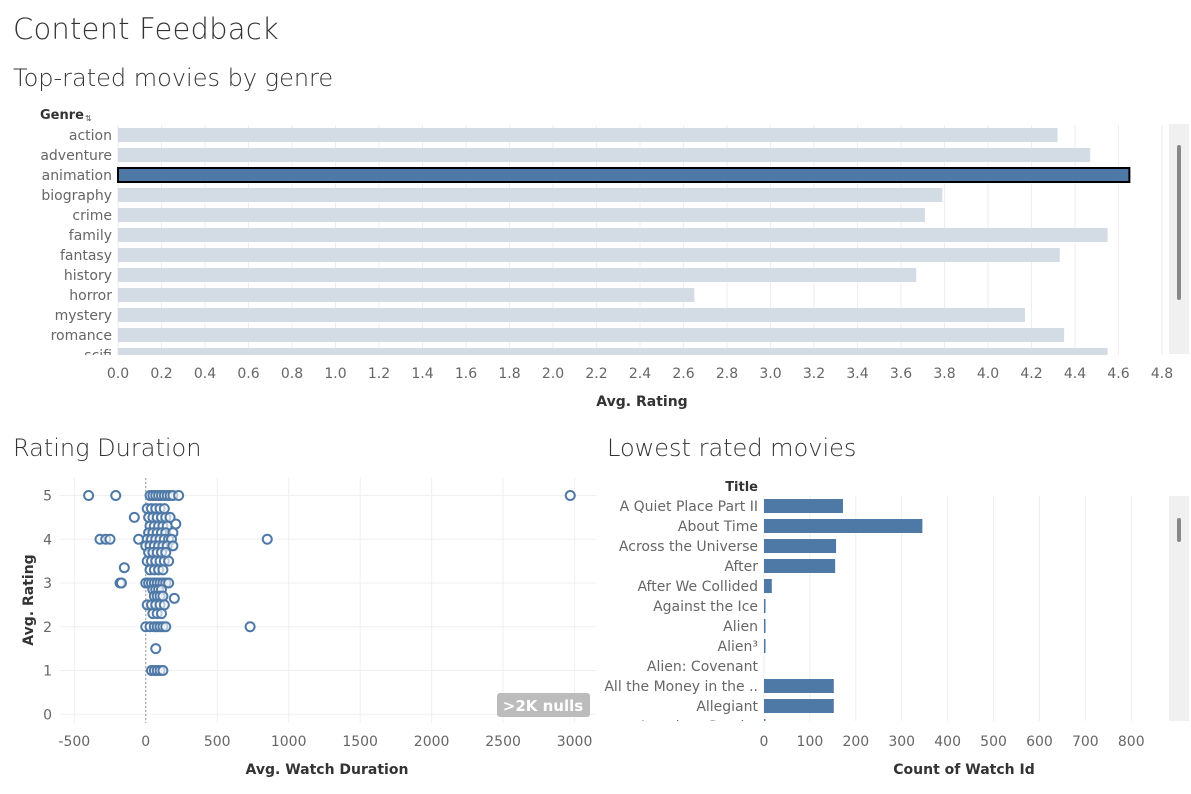 Image resolution: width=1191 pixels, height=794 pixels. What do you see at coordinates (689, 507) in the screenshot?
I see `movie-title-label: A Quiet Place Part II` at bounding box center [689, 507].